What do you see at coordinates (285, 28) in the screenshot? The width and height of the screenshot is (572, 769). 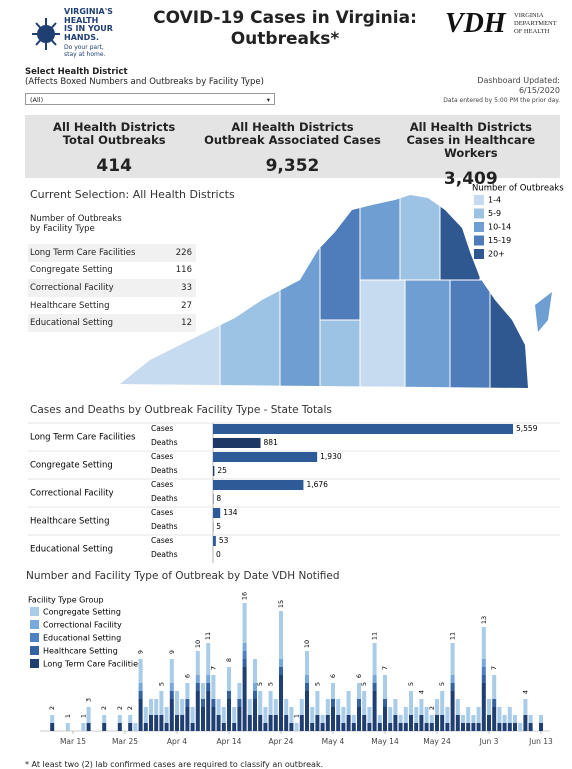 I see `page-title: COVID-19 Cases in Virginia: Outbreaks*` at bounding box center [285, 28].